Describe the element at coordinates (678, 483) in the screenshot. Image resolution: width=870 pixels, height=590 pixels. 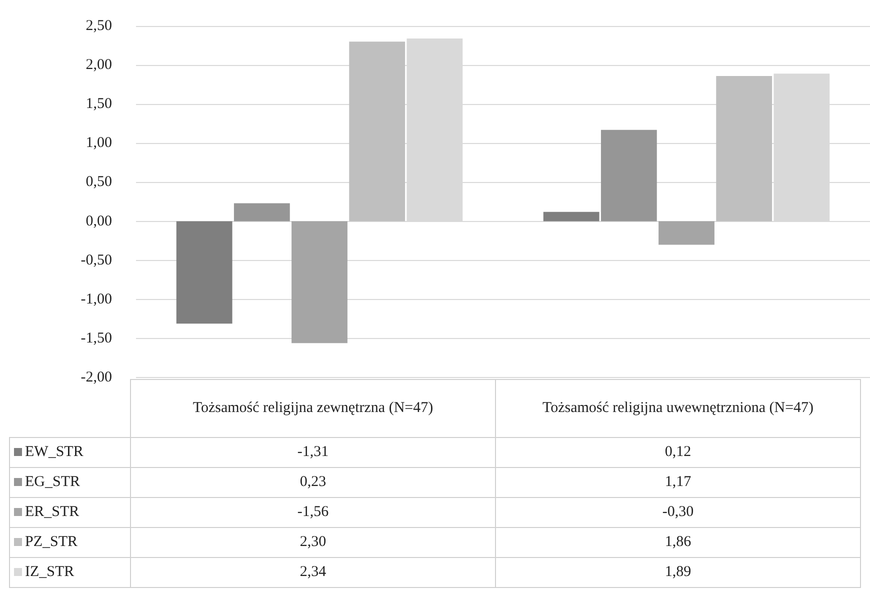
I see `data-label: 1,17` at that location.